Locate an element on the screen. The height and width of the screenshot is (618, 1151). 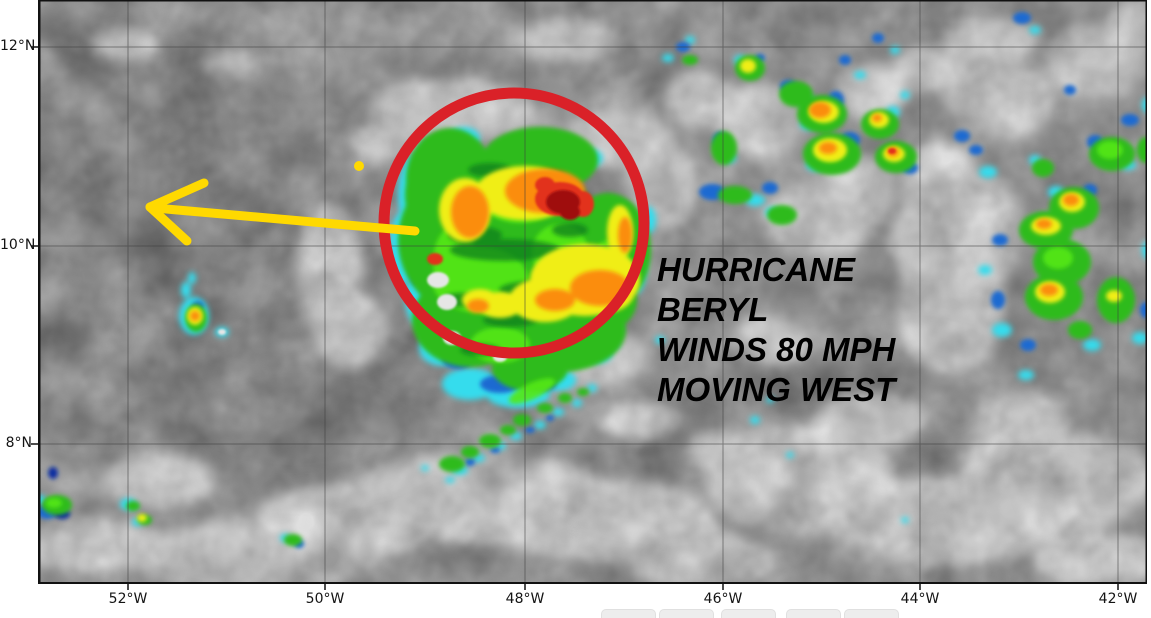
lon-tick-42w: 42°W is located at coordinates (1118, 599).